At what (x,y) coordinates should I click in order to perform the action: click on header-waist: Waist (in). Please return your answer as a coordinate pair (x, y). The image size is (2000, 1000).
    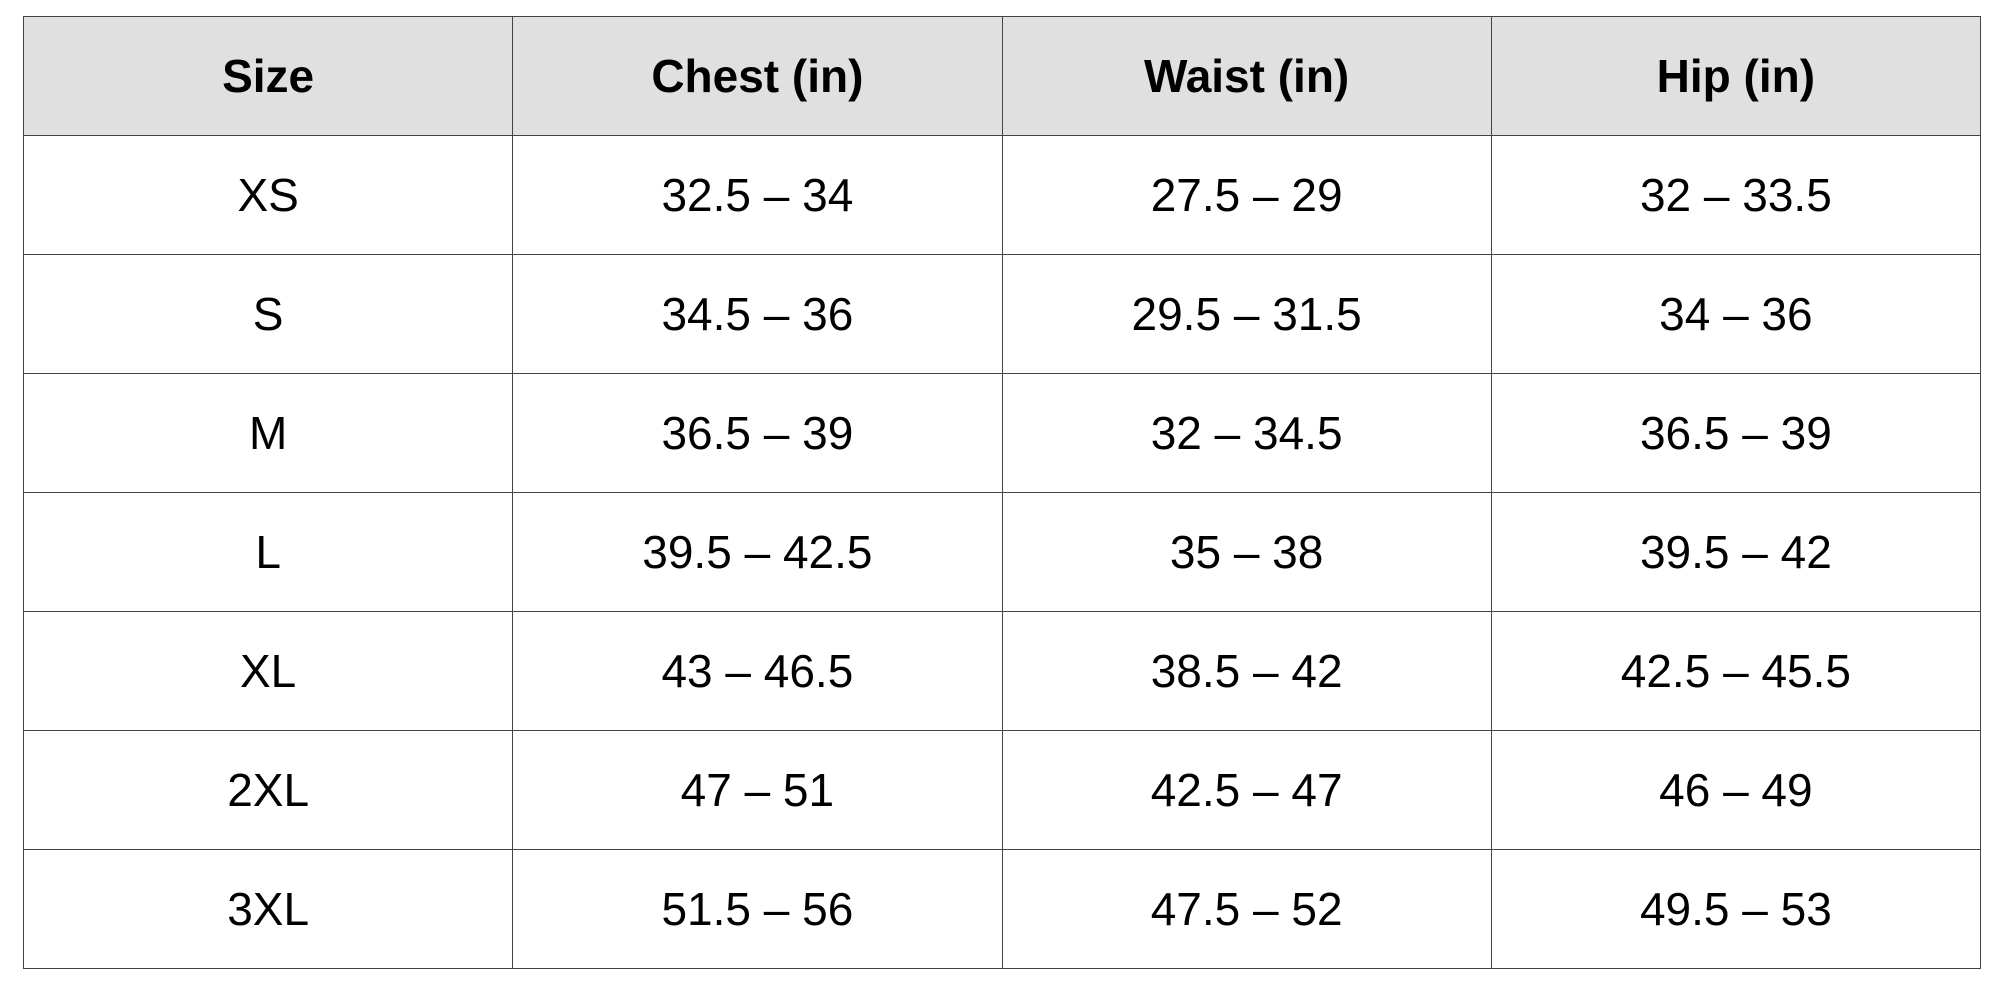
    Looking at the image, I should click on (1246, 76).